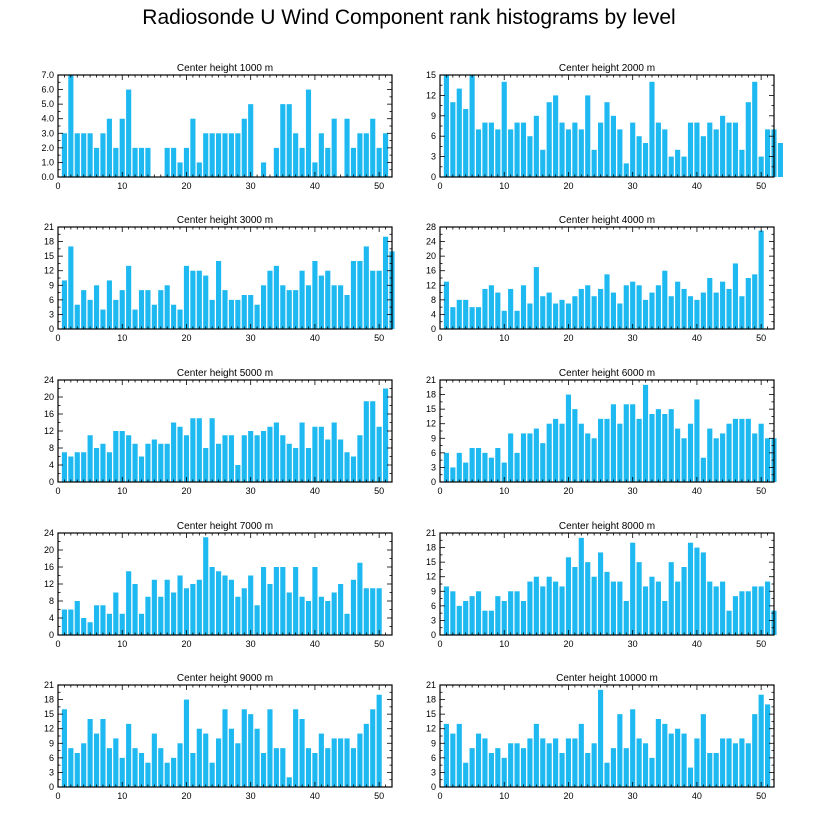  I want to click on y-tick-label: 8, so click(51, 448).